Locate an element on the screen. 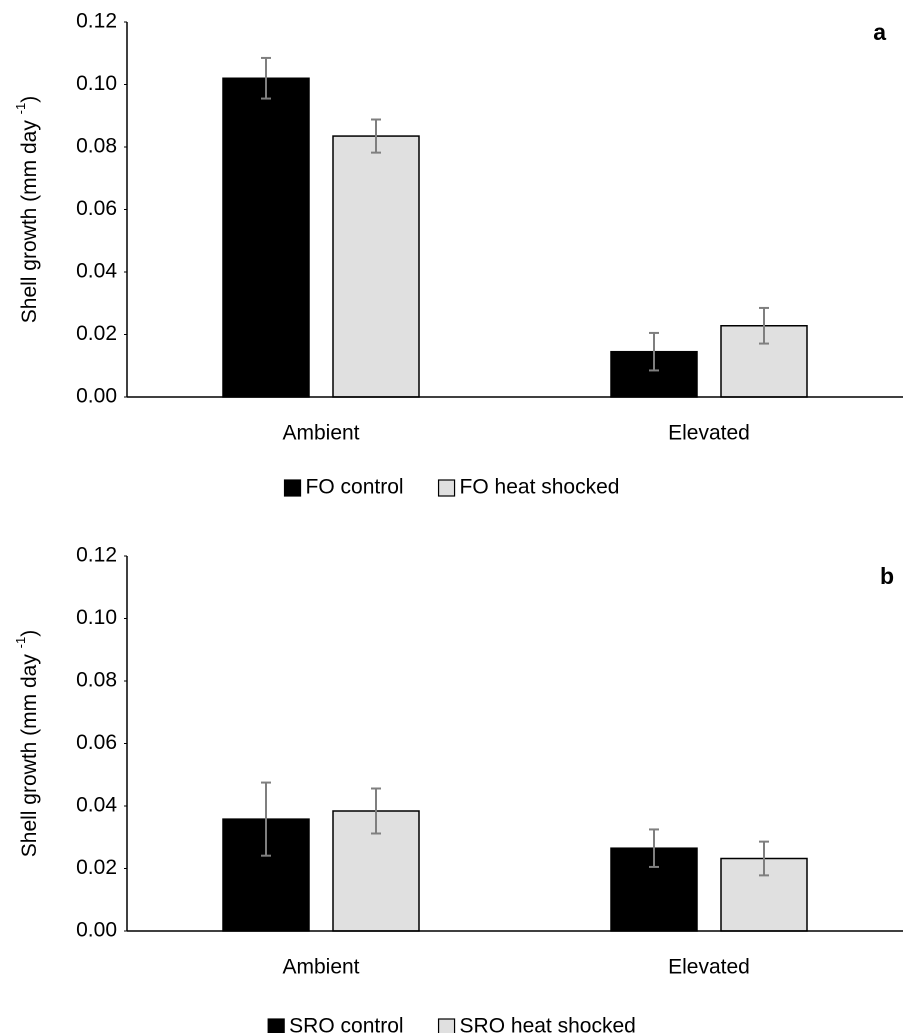 Image resolution: width=903 pixels, height=1033 pixels. legend-label: FO heat shocked is located at coordinates (540, 487).